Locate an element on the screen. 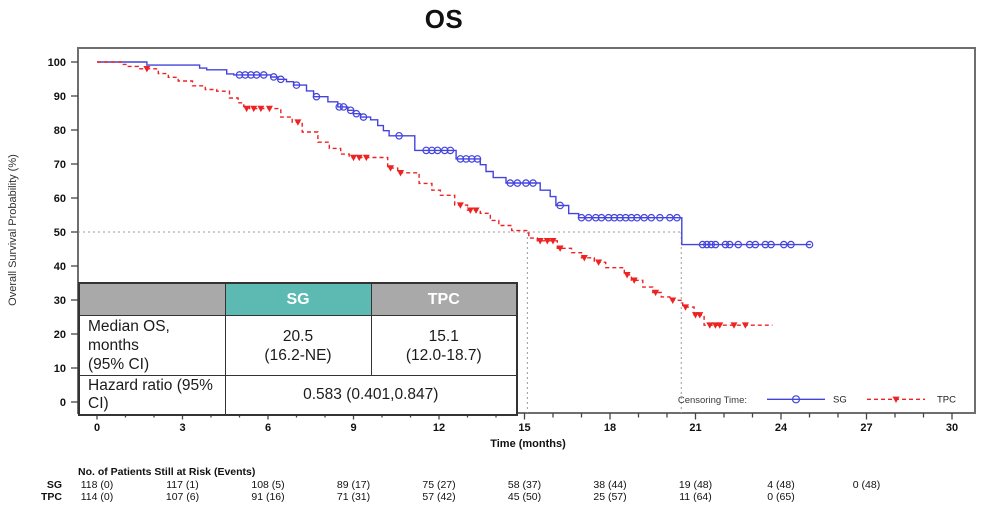 The height and width of the screenshot is (510, 987). legend-title: Censoring Time: is located at coordinates (712, 400).